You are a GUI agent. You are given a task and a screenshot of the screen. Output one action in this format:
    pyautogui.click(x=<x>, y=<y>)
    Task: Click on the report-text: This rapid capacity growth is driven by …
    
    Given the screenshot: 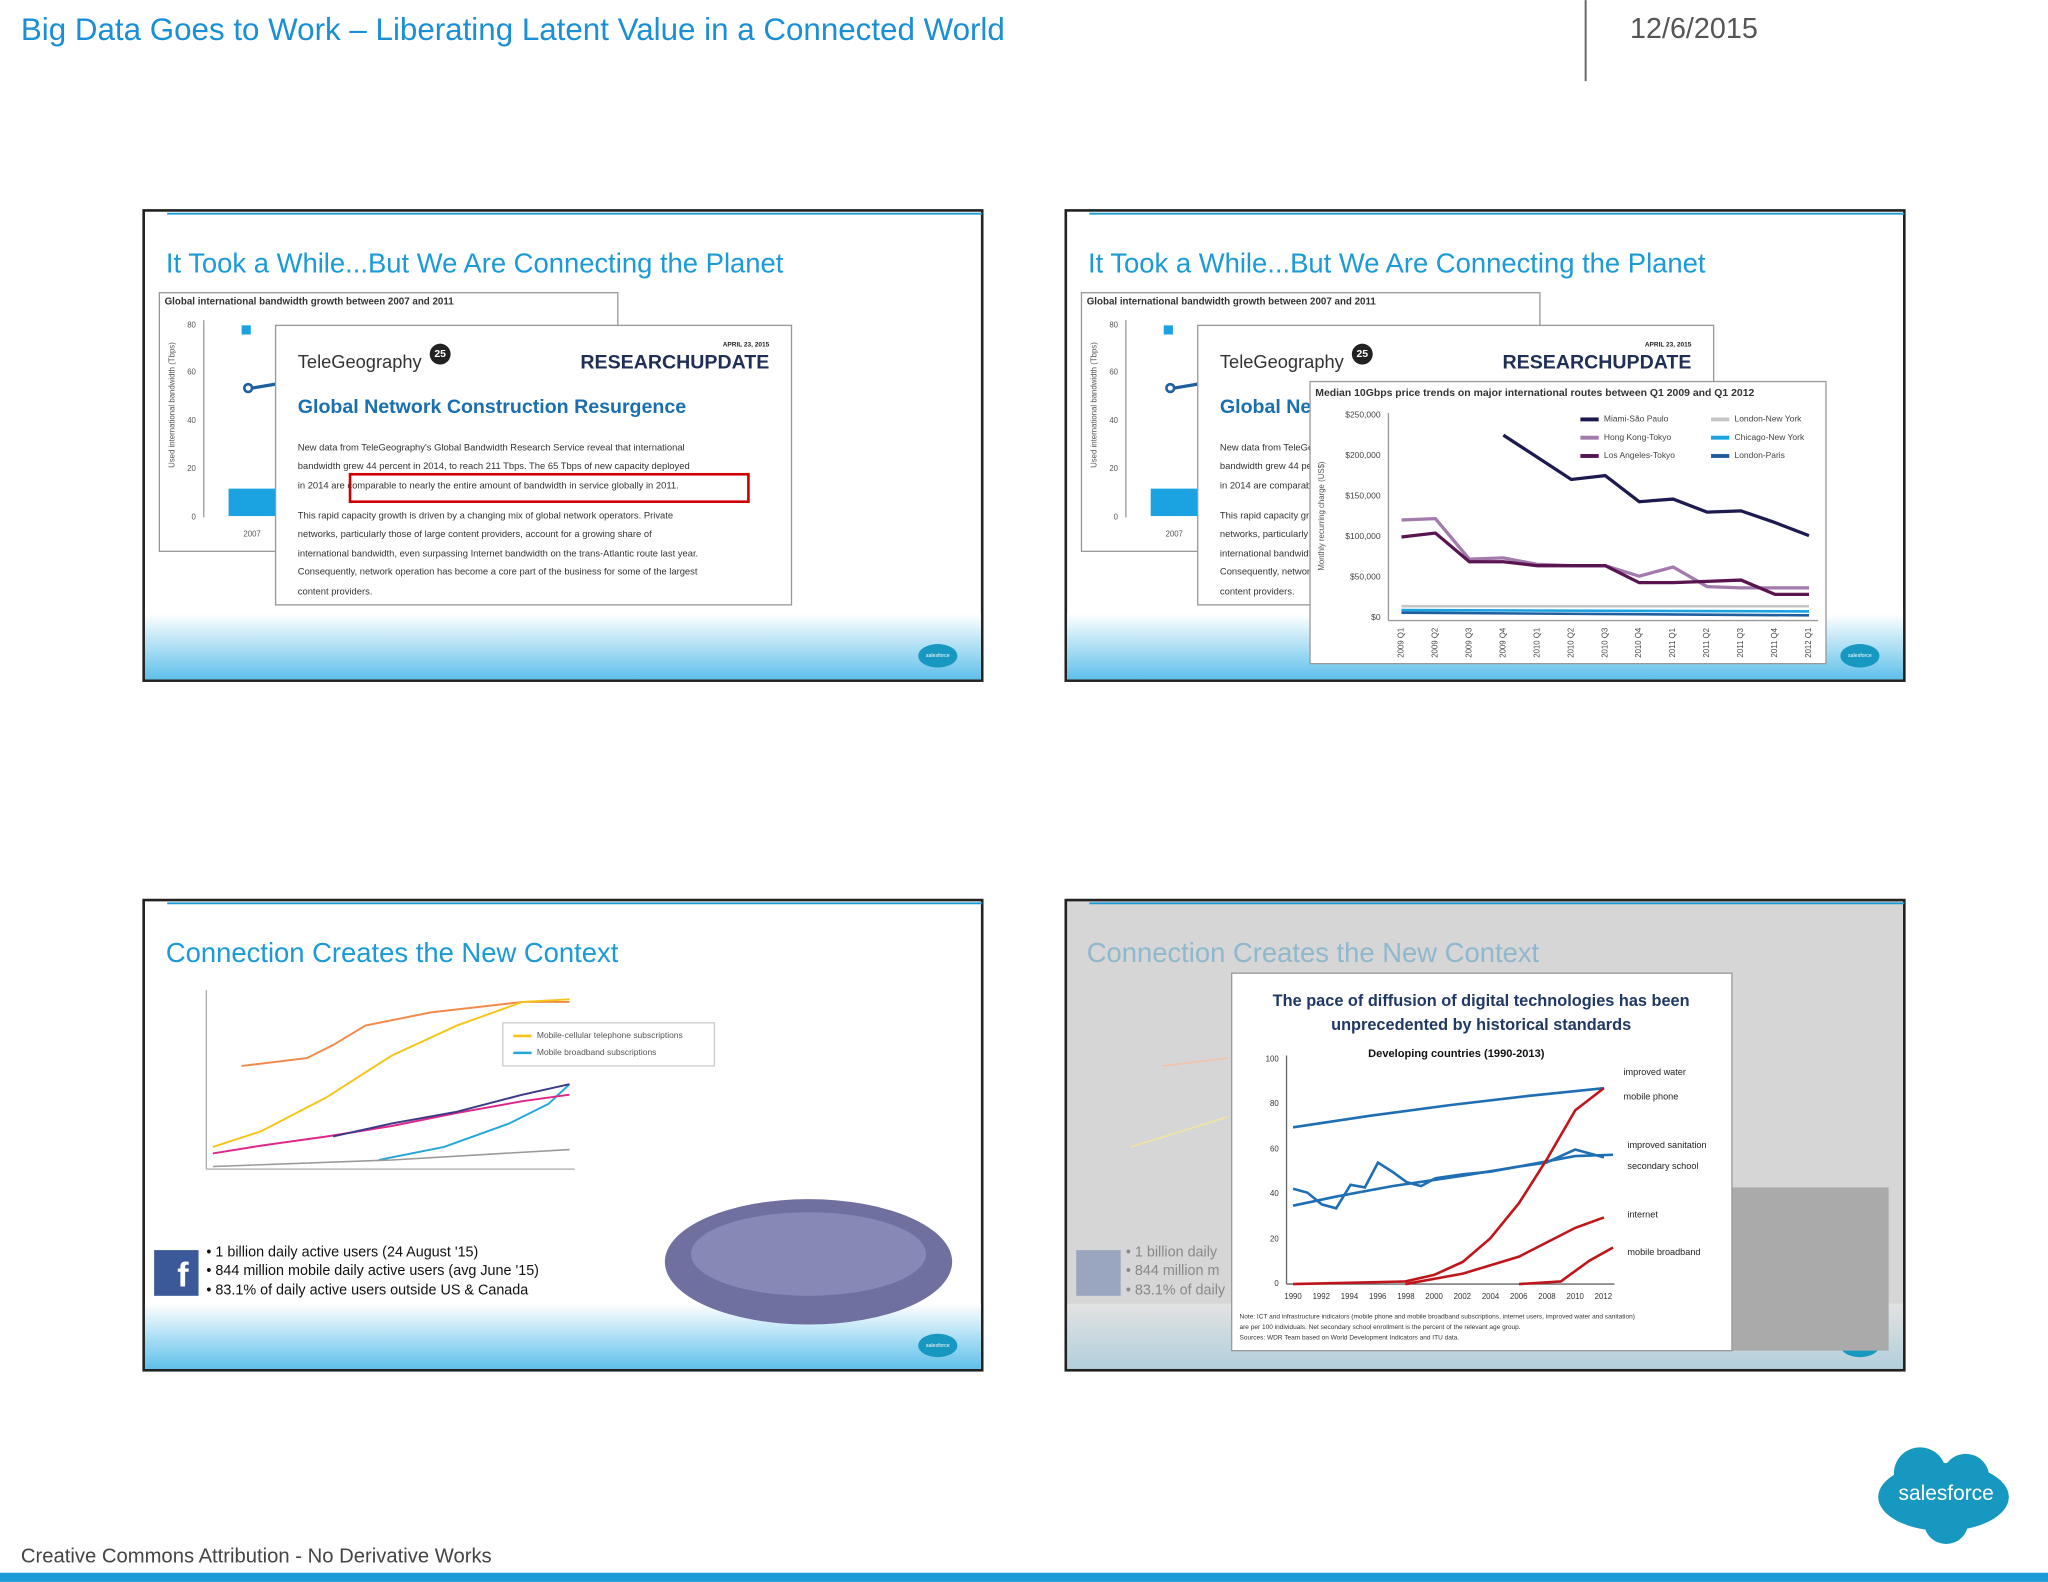 What is the action you would take?
    pyautogui.click(x=485, y=515)
    